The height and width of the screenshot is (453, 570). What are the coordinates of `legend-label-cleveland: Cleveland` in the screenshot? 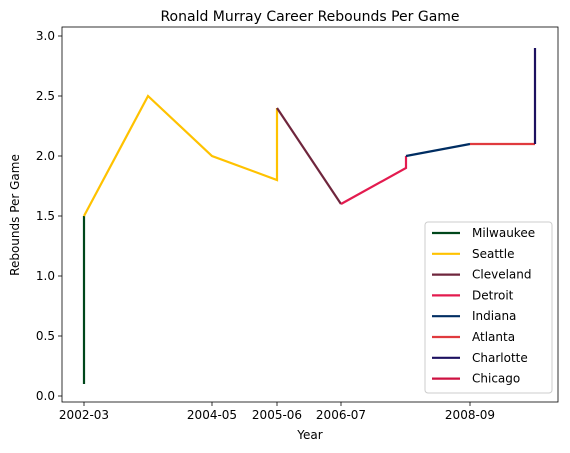 It's located at (502, 275).